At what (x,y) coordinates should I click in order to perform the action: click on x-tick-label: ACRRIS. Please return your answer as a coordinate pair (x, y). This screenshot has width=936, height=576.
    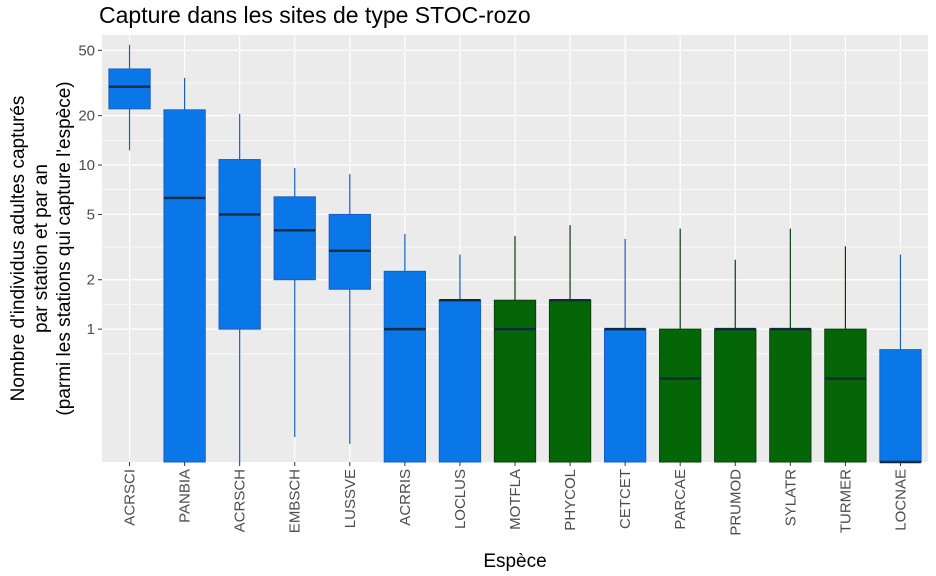
    Looking at the image, I should click on (405, 497).